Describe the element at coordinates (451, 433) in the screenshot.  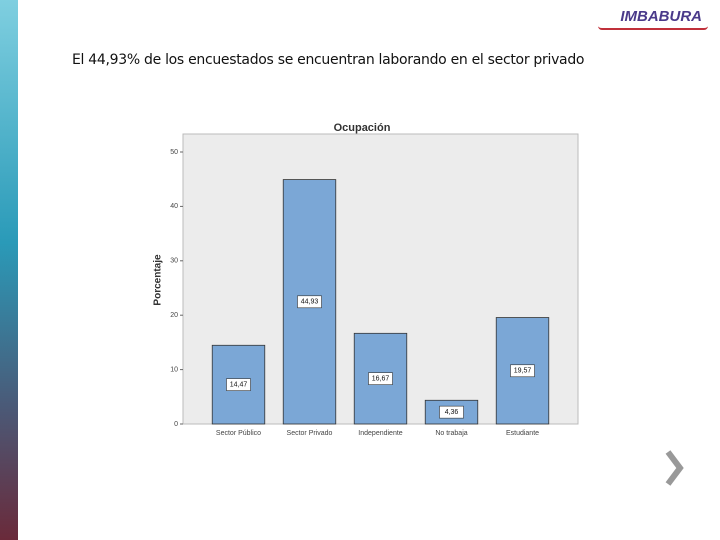
I see `x-tick-label: No trabaja` at that location.